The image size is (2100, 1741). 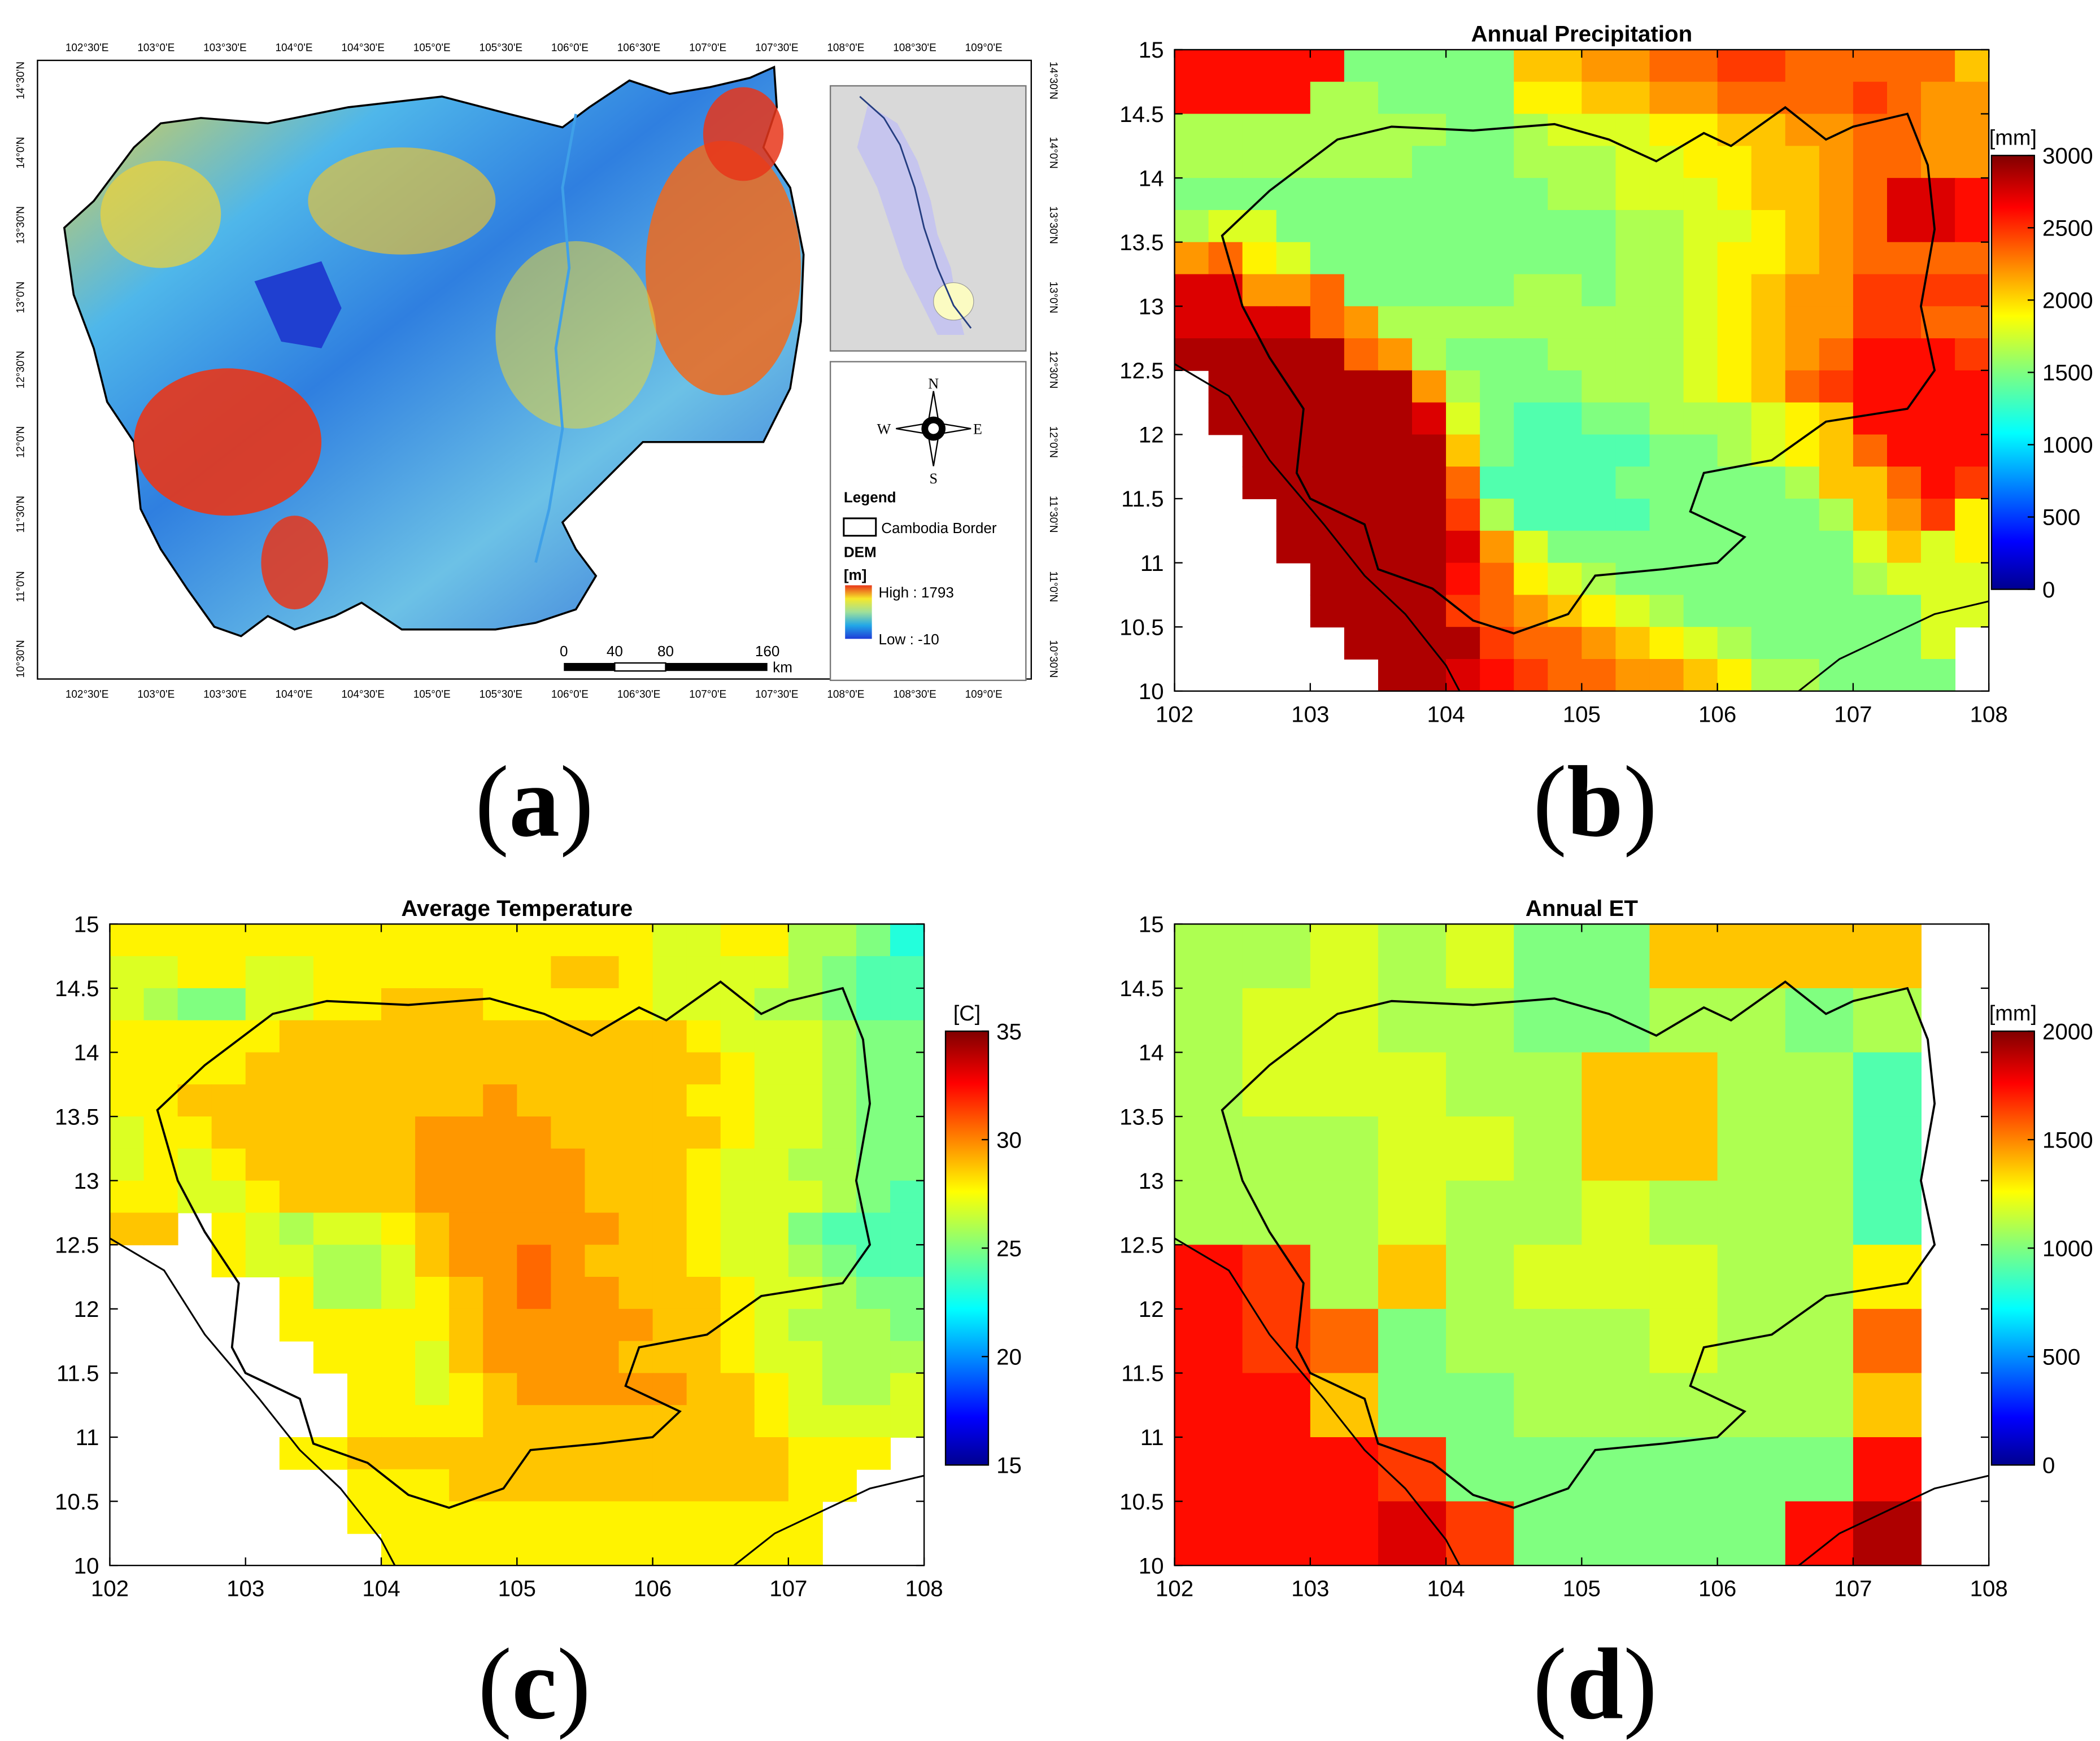 What do you see at coordinates (1142, 1245) in the screenshot?
I see `y-tick-label: 12.5` at bounding box center [1142, 1245].